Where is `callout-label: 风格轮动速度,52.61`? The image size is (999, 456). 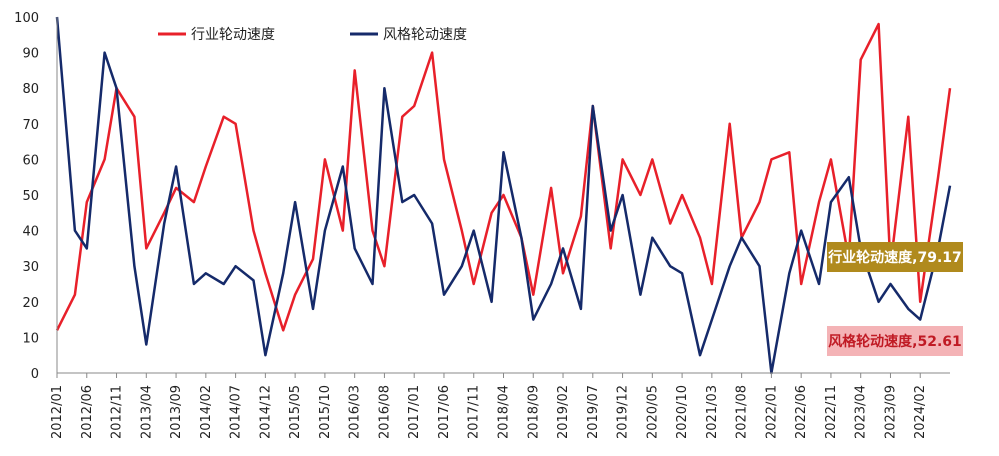 callout-label: 风格轮动速度,52.61 is located at coordinates (895, 341).